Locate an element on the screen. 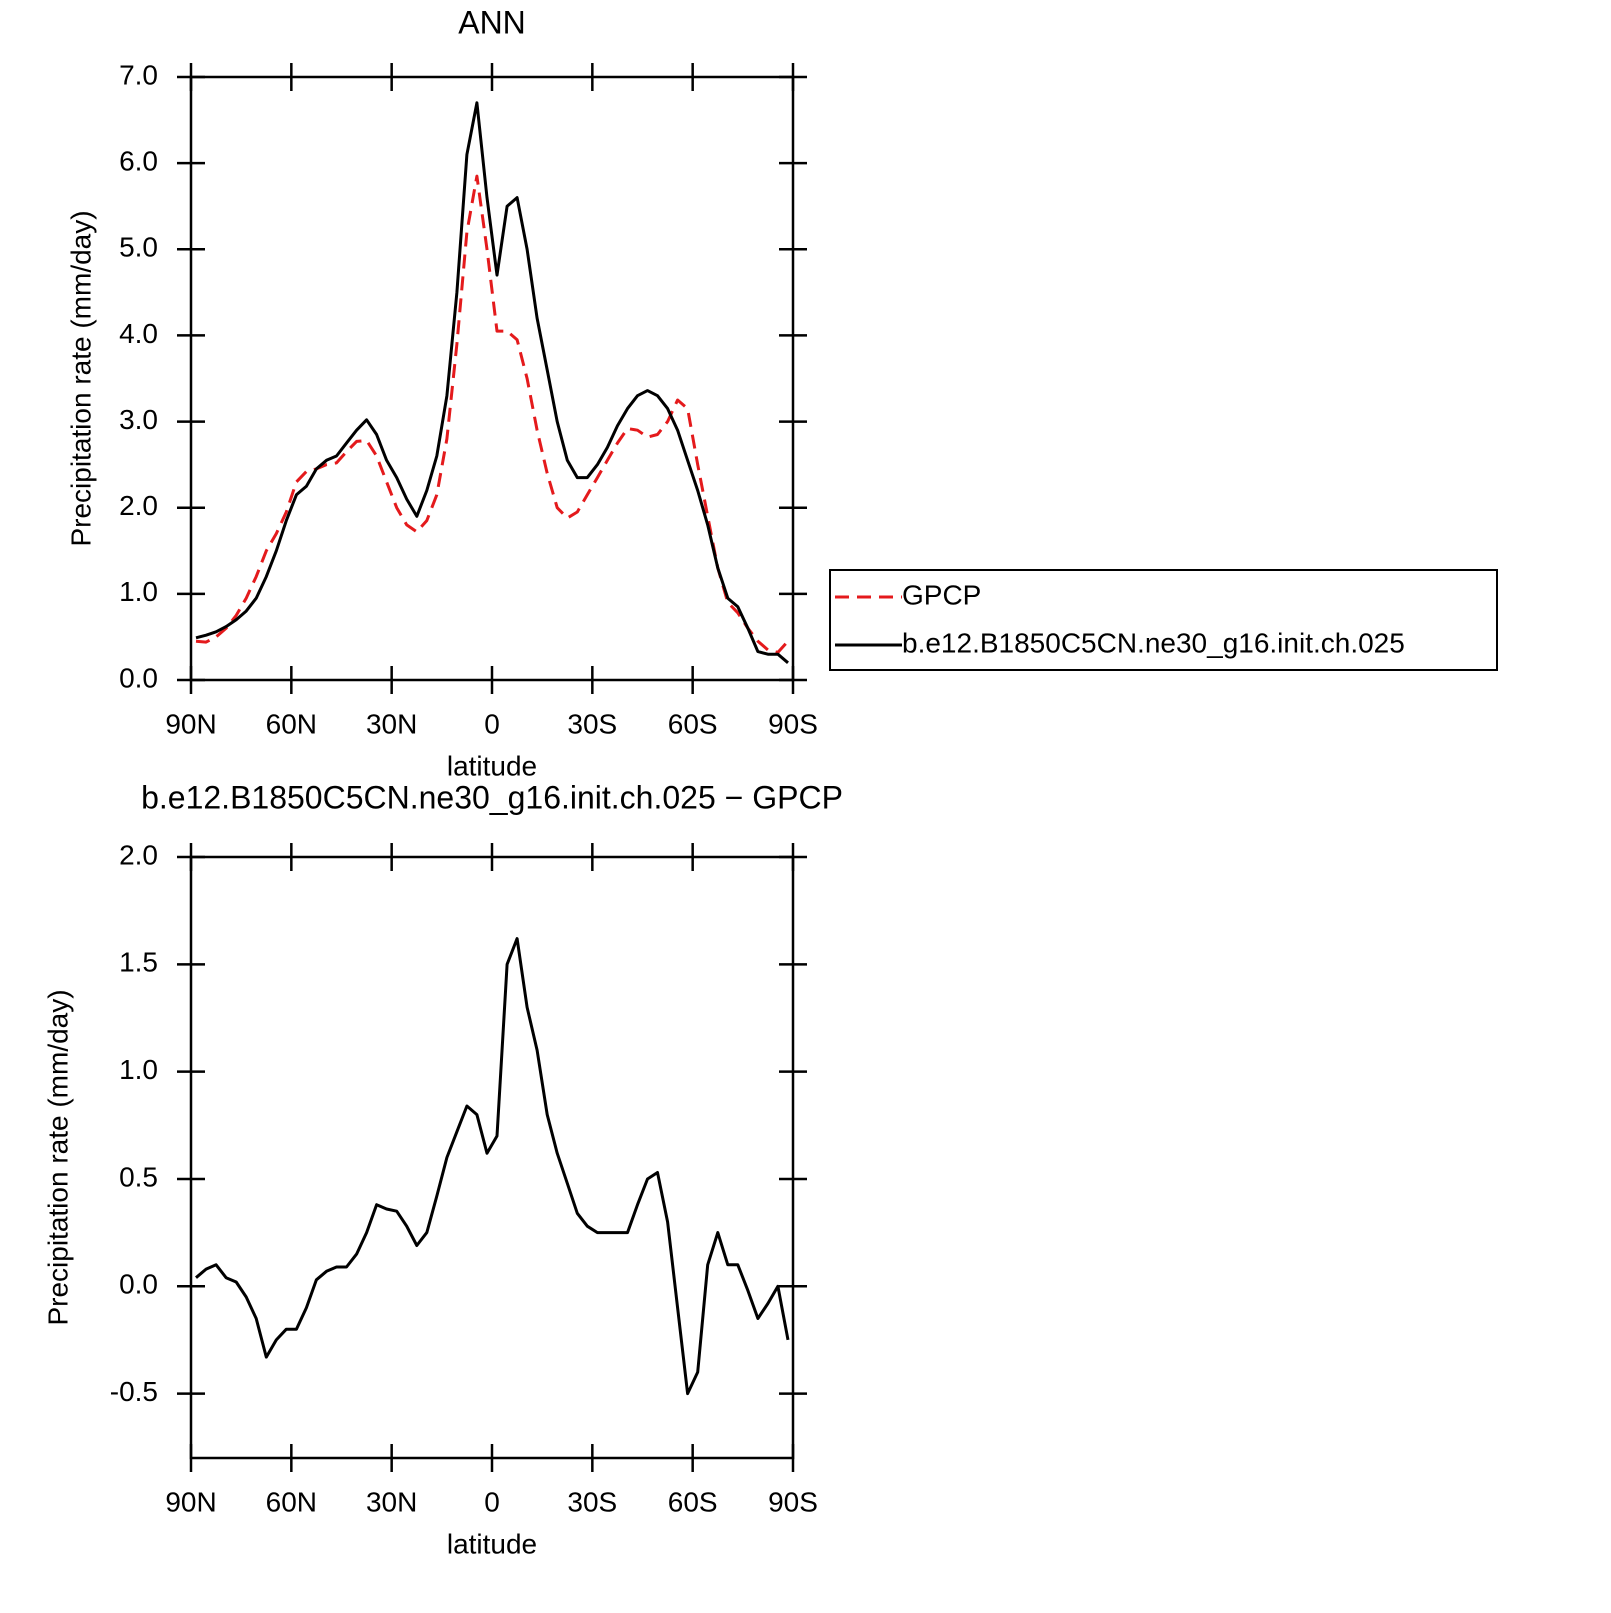 This screenshot has height=1613, width=1611. y-tick-label: 5.0 is located at coordinates (138, 247).